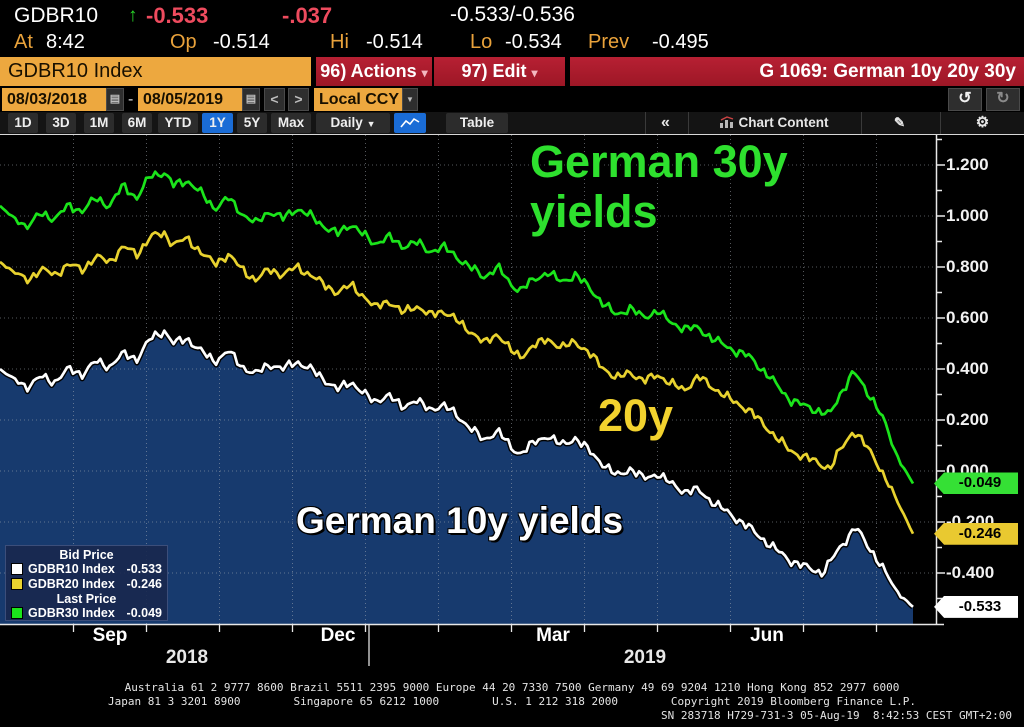 This screenshot has height=727, width=1024. Describe the element at coordinates (797, 71) in the screenshot. I see `chart-title-banner: G 1069: German 10y 20y 30y` at that location.